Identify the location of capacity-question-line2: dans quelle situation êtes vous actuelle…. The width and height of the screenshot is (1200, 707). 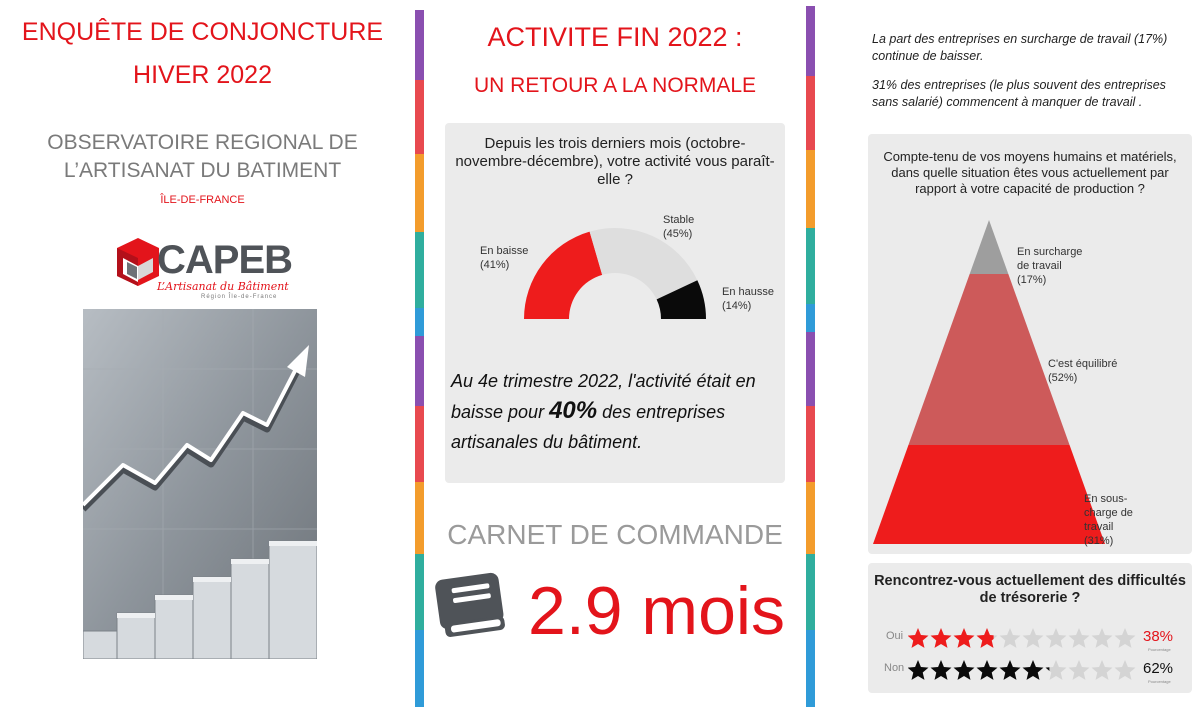
(1030, 172).